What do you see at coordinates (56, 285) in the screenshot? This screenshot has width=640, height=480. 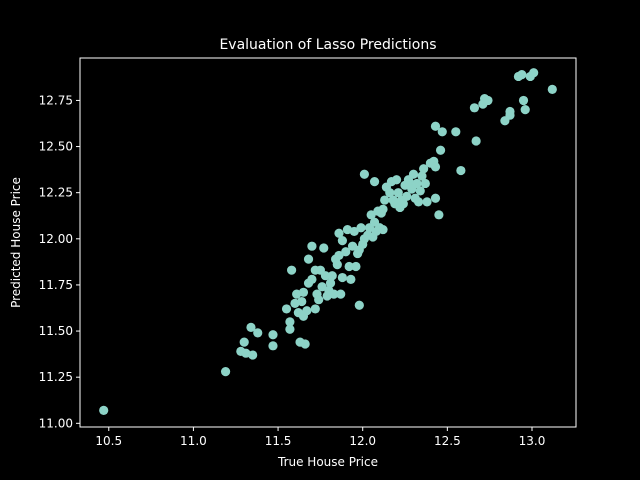 I see `y-tick-label: 11.75` at bounding box center [56, 285].